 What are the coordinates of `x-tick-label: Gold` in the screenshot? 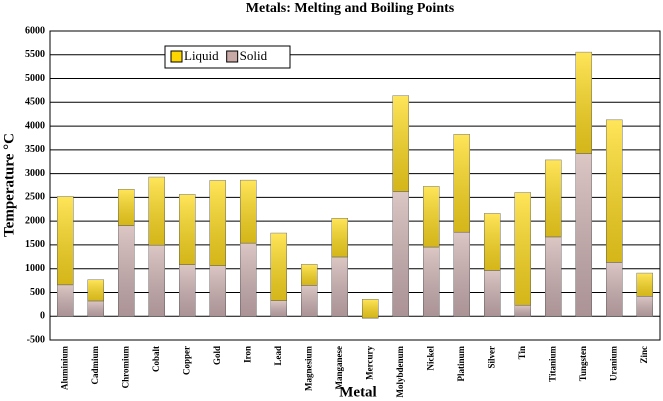 It's located at (217, 355).